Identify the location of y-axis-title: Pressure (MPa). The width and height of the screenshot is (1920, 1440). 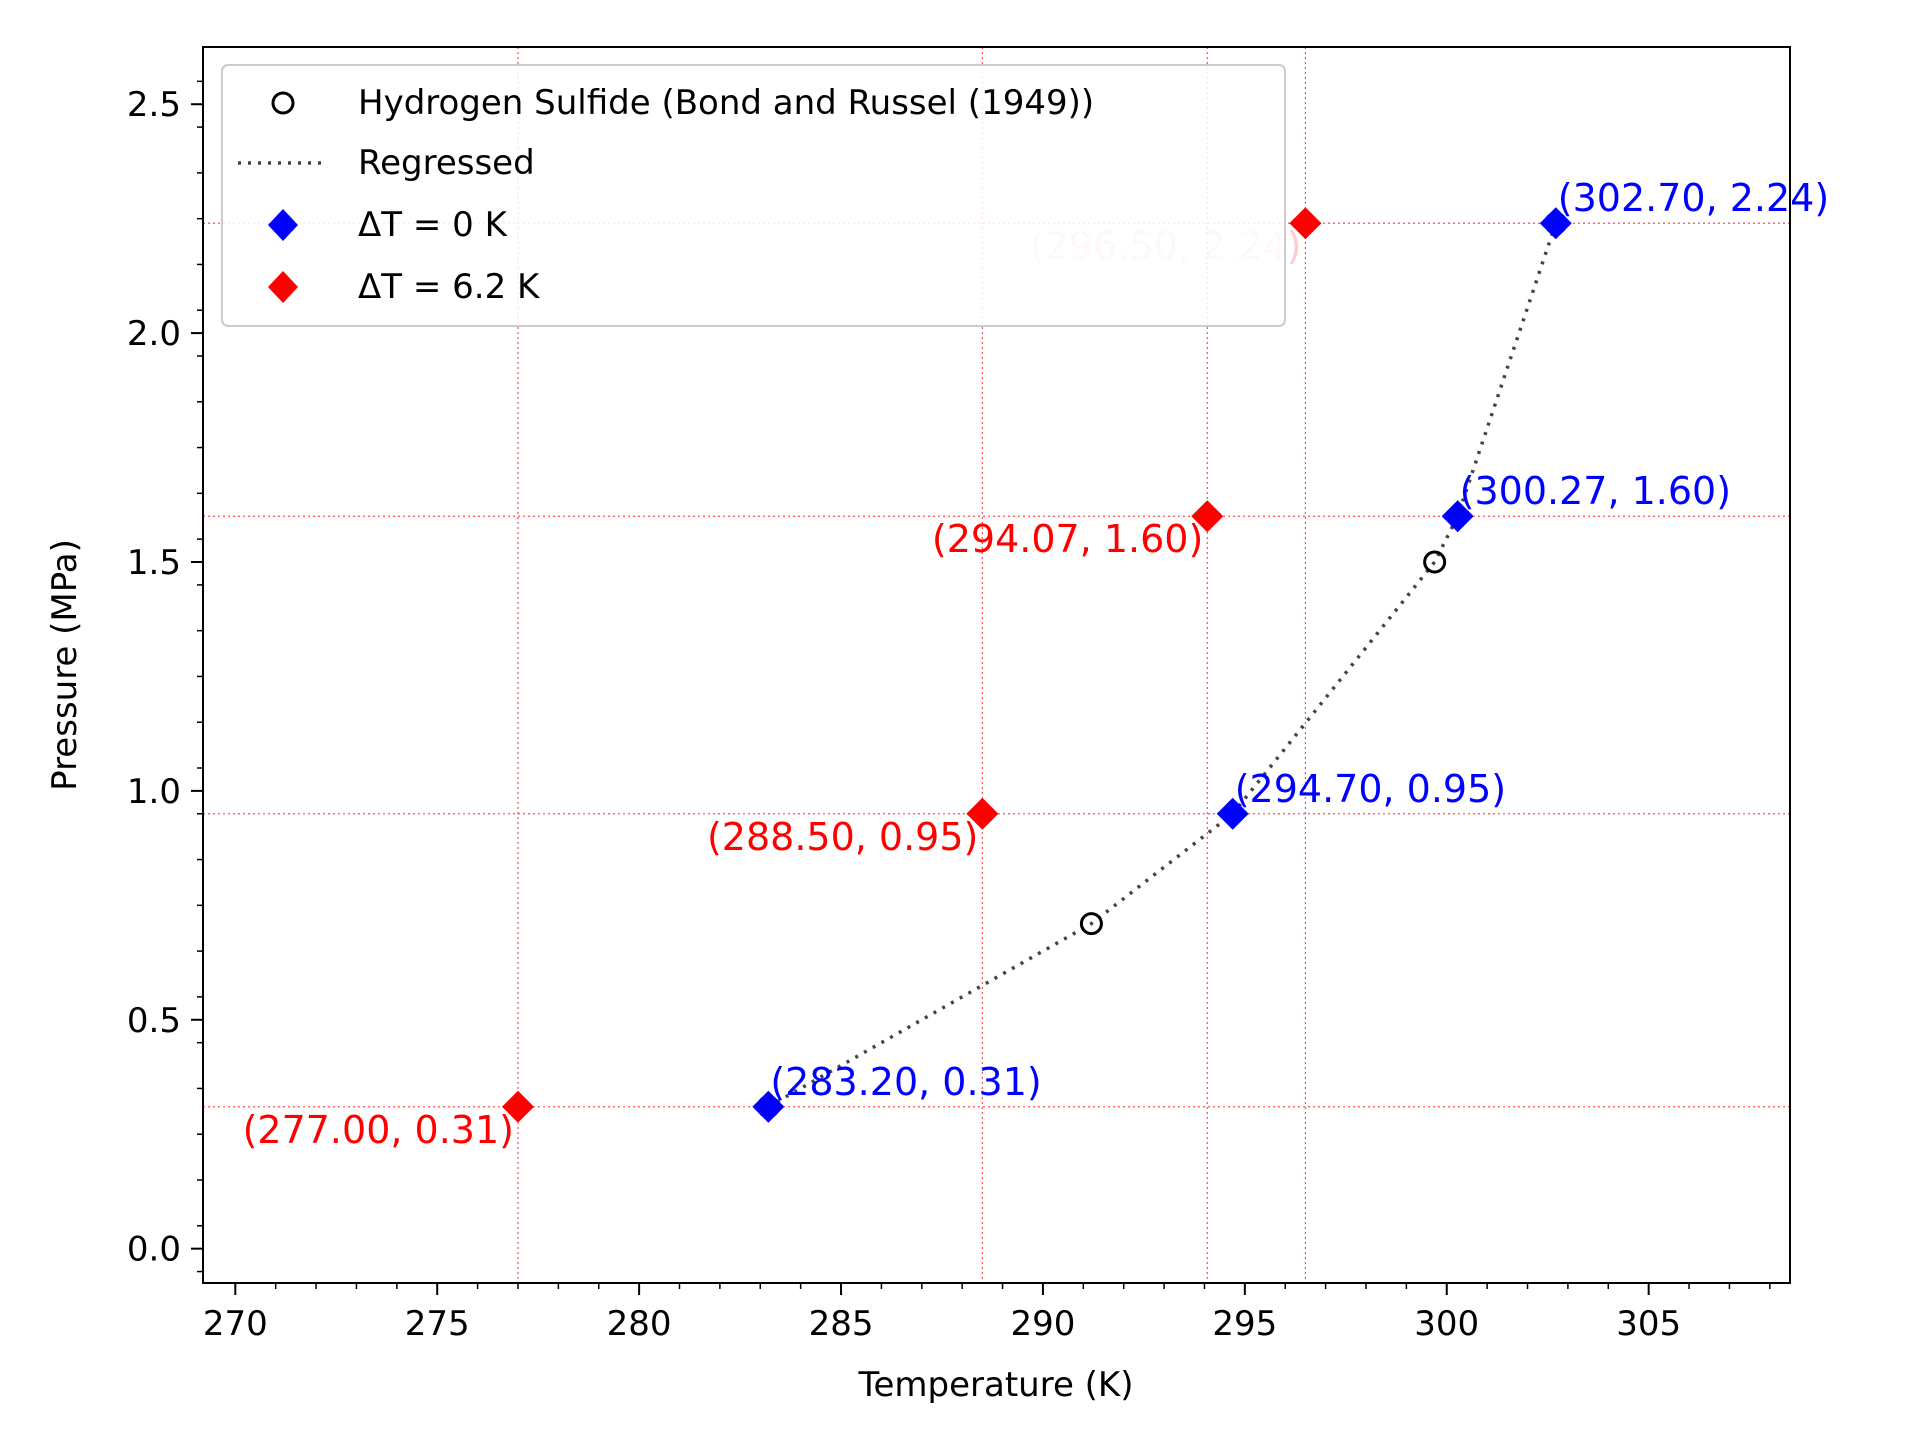
(65, 665).